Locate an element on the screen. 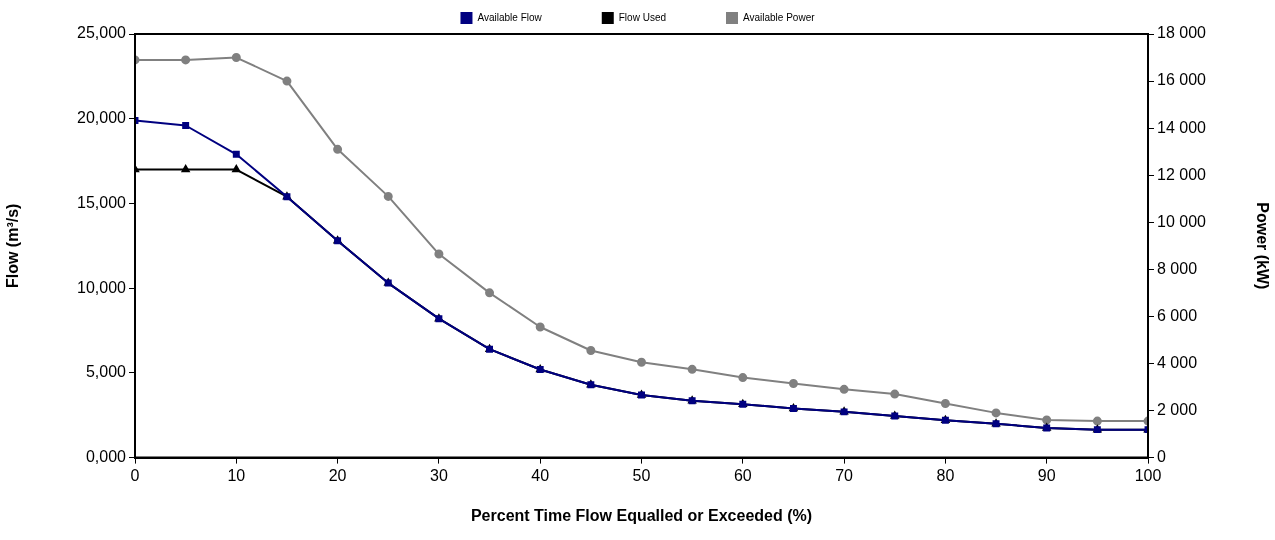  x-tick-label: 40 is located at coordinates (540, 475).